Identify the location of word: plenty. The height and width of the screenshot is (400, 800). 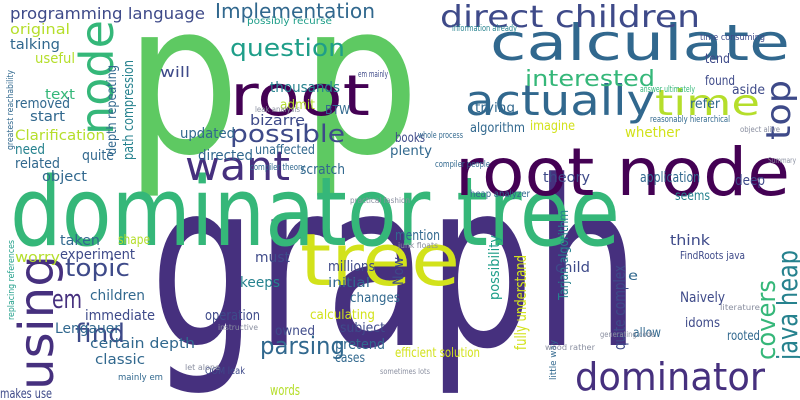
(411, 151).